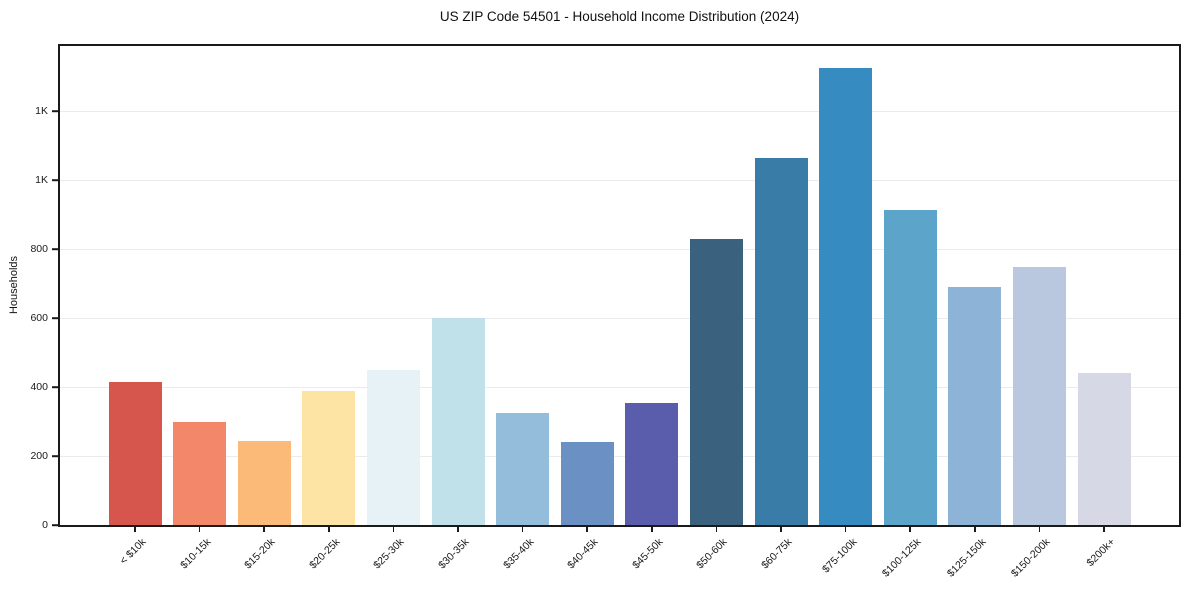 The height and width of the screenshot is (590, 1189). Describe the element at coordinates (712, 554) in the screenshot. I see `x-tick-label: $50-60k` at that location.